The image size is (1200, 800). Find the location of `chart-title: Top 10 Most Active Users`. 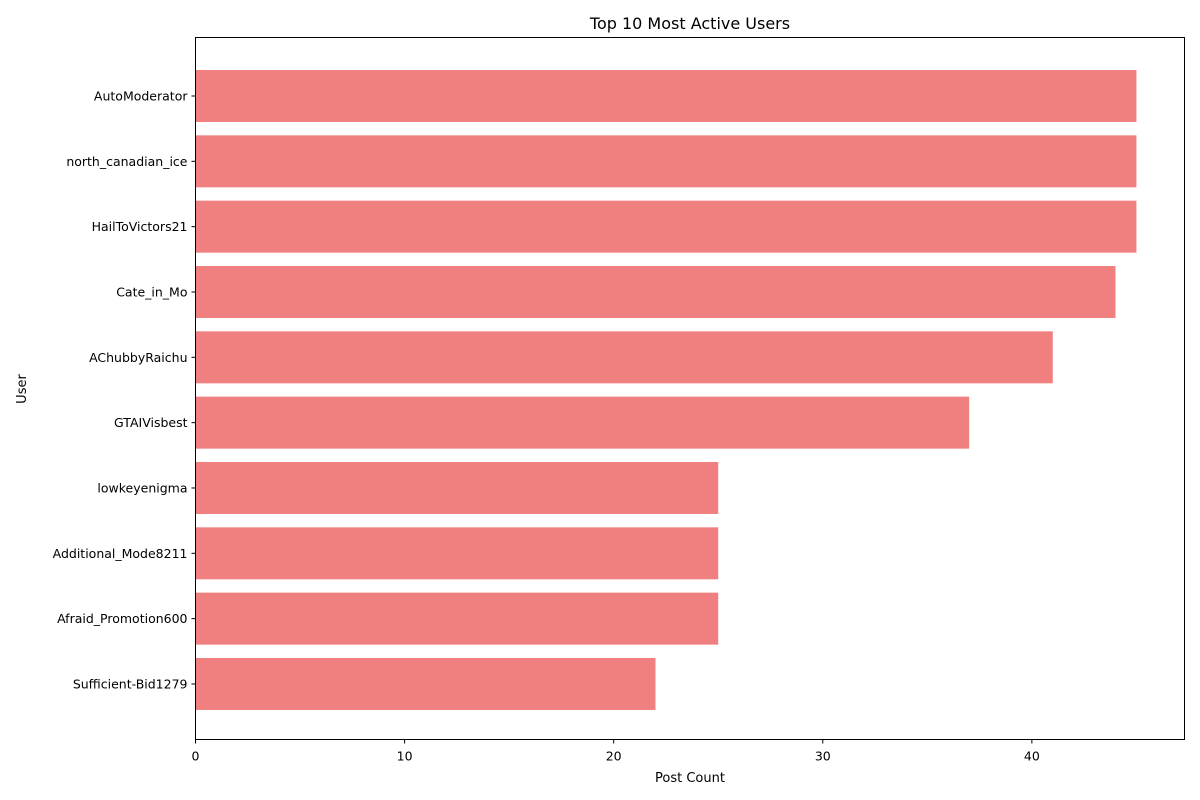

chart-title: Top 10 Most Active Users is located at coordinates (689, 23).